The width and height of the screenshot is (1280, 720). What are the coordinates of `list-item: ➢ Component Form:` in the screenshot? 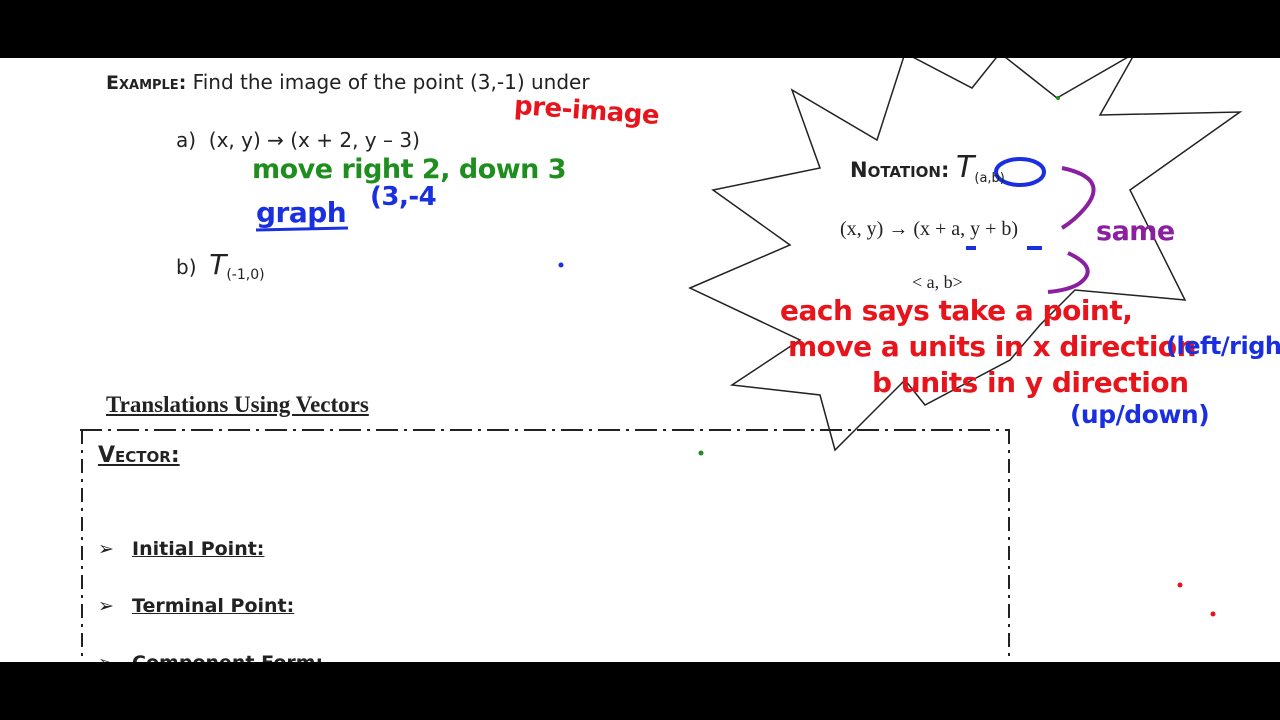 It's located at (210, 657).